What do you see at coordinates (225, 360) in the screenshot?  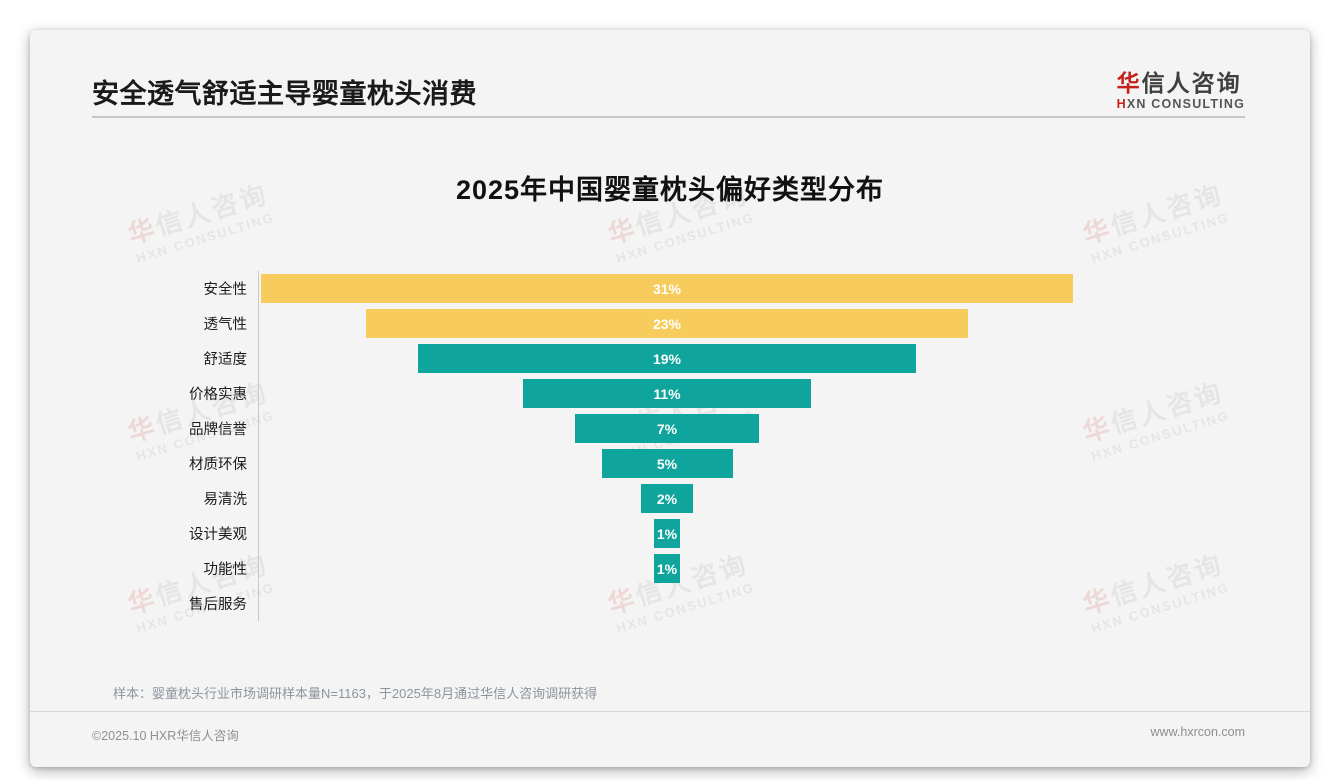 I see `category-label: 舒适度` at bounding box center [225, 360].